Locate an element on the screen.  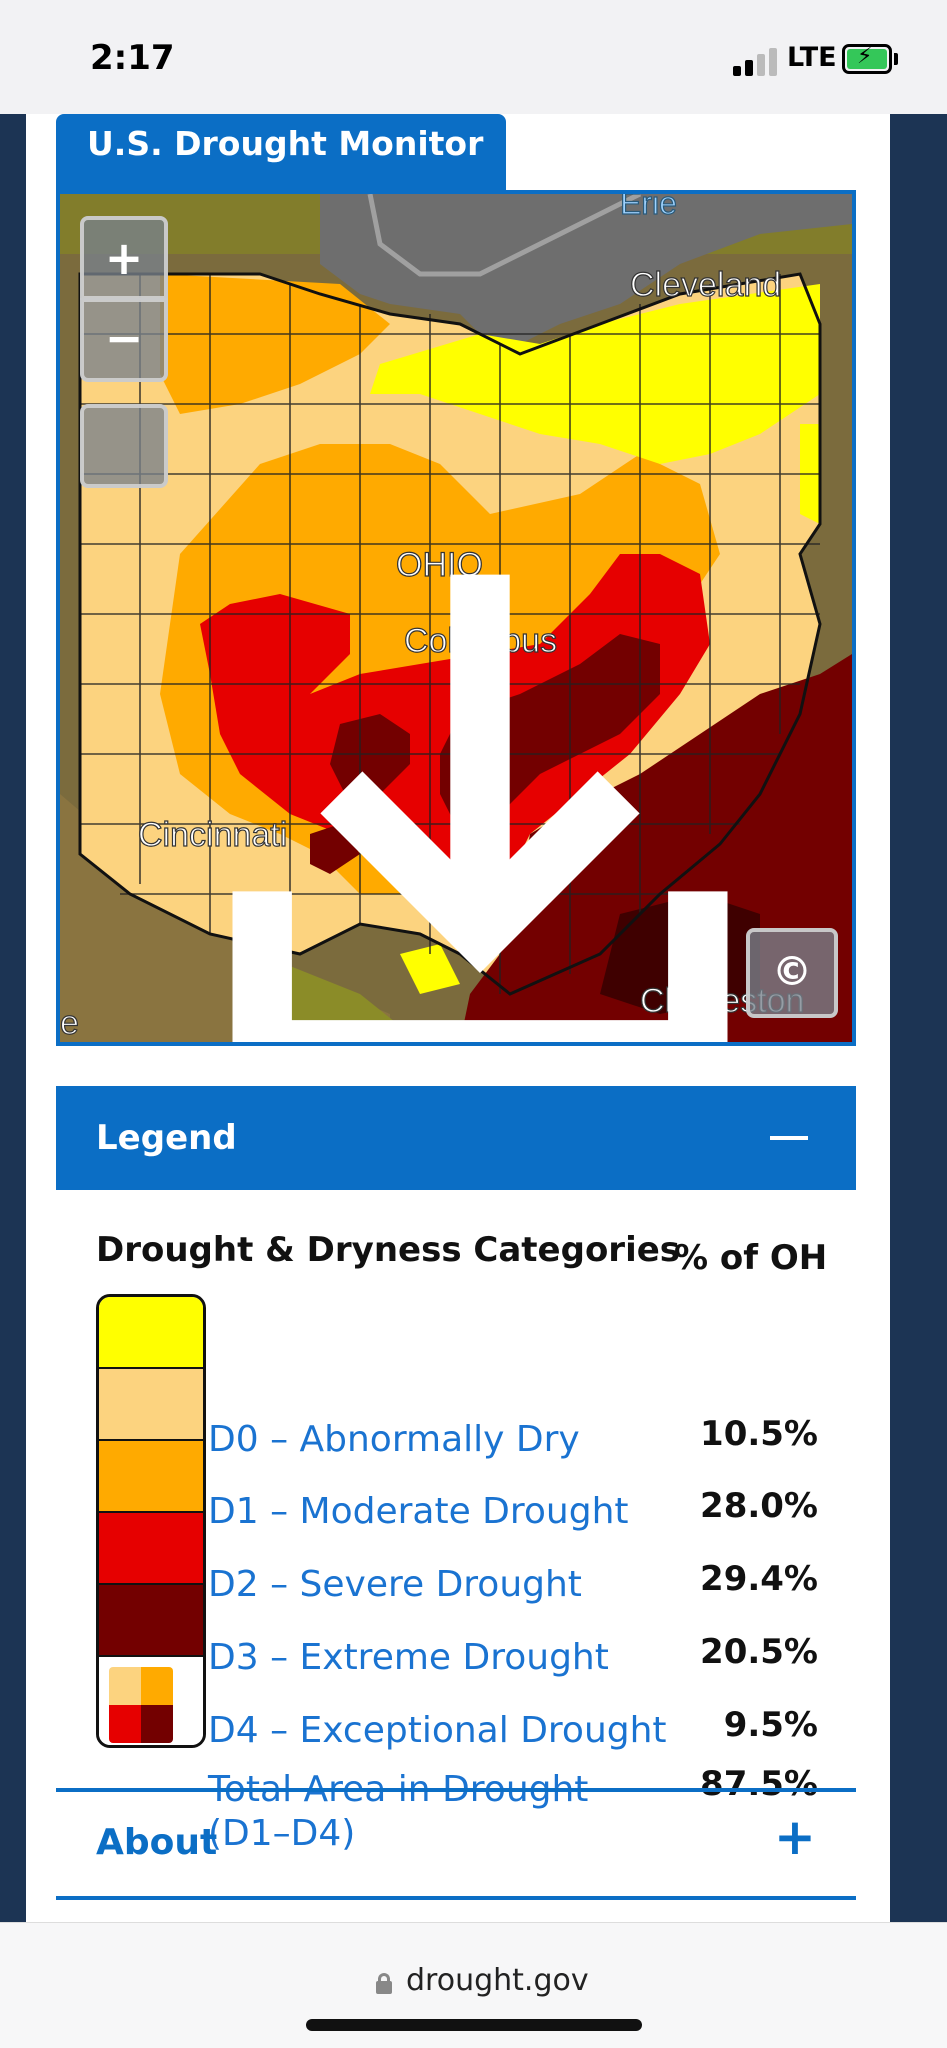
lock-icon is located at coordinates (384, 1983).